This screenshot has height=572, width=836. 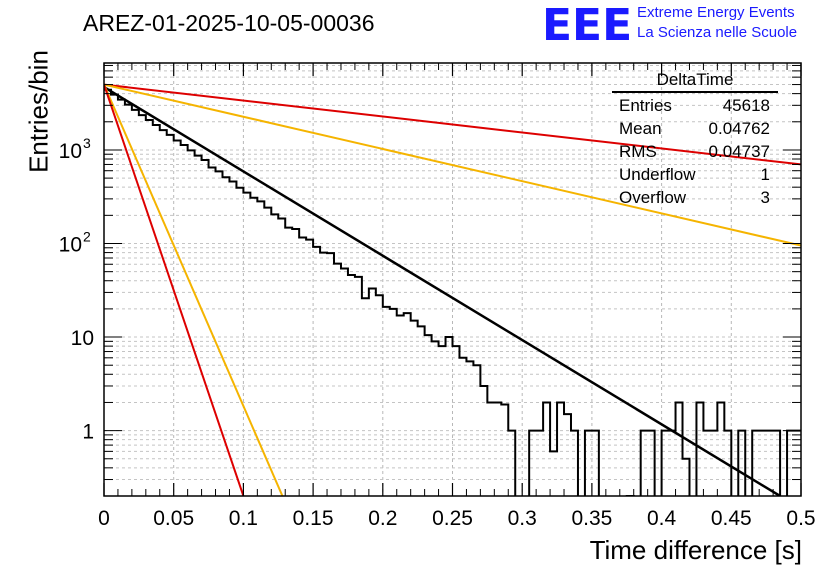 What do you see at coordinates (645, 105) in the screenshot?
I see `stats-label: Entries` at bounding box center [645, 105].